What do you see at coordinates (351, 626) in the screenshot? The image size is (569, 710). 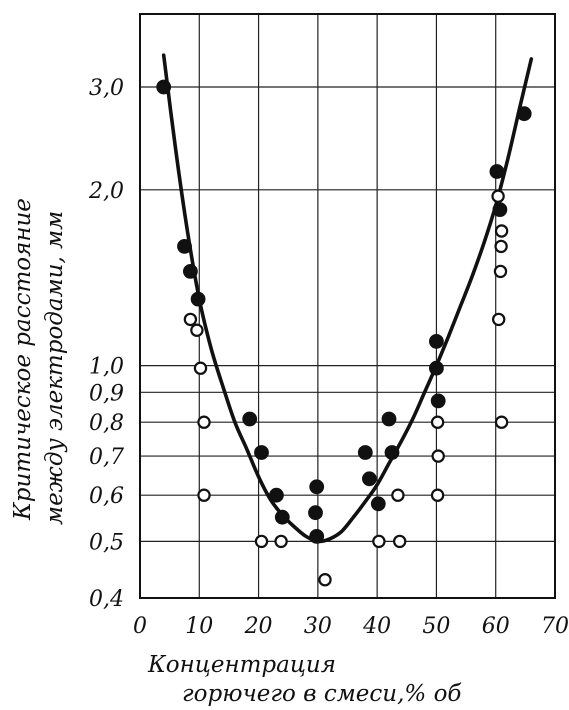 I see `x-tick-labels: 0 10 20 30 40 50 60 70` at bounding box center [351, 626].